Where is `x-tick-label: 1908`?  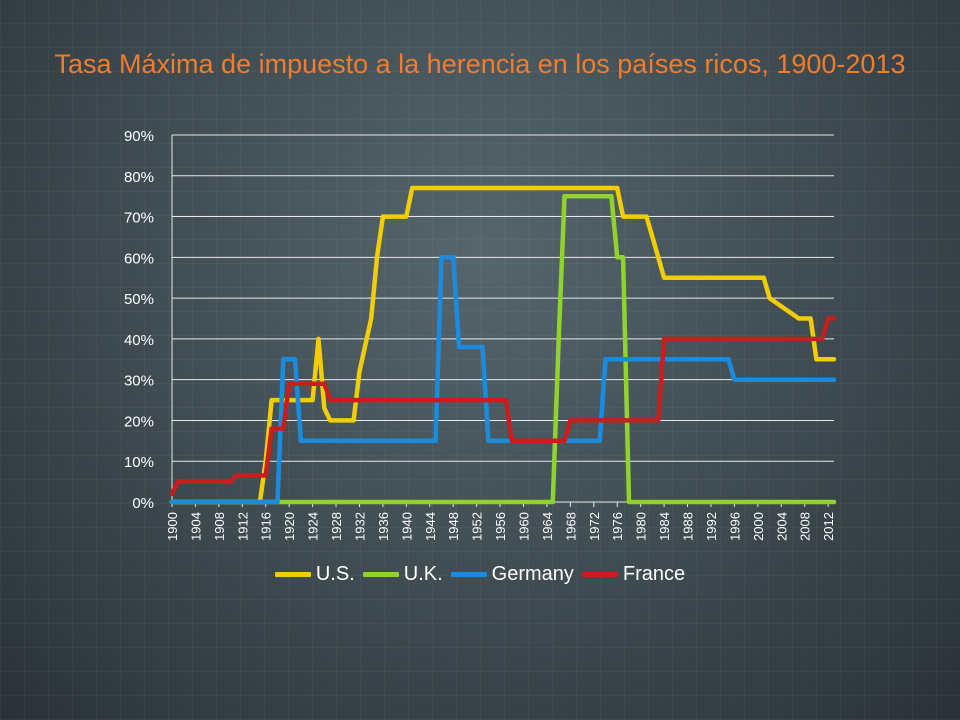 x-tick-label: 1908 is located at coordinates (219, 526).